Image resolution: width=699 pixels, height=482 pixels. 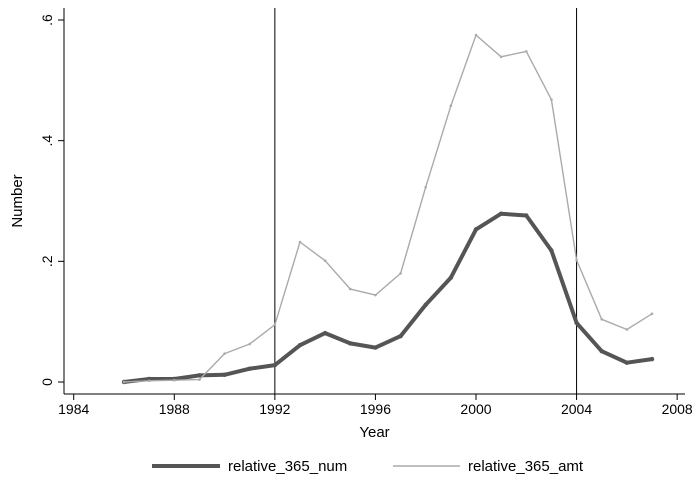 I want to click on data-point-0-2007, so click(x=652, y=359).